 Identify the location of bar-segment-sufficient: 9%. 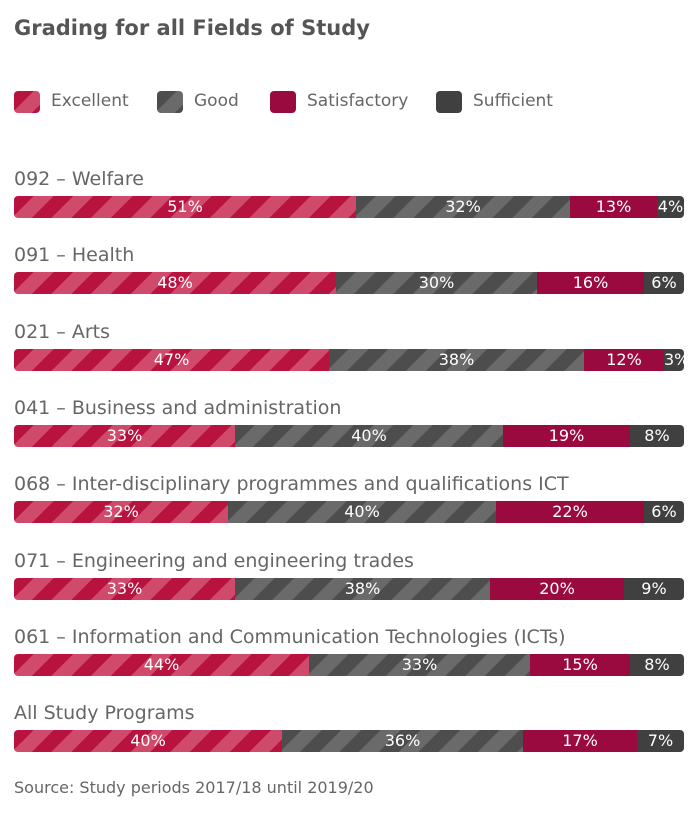
(654, 588).